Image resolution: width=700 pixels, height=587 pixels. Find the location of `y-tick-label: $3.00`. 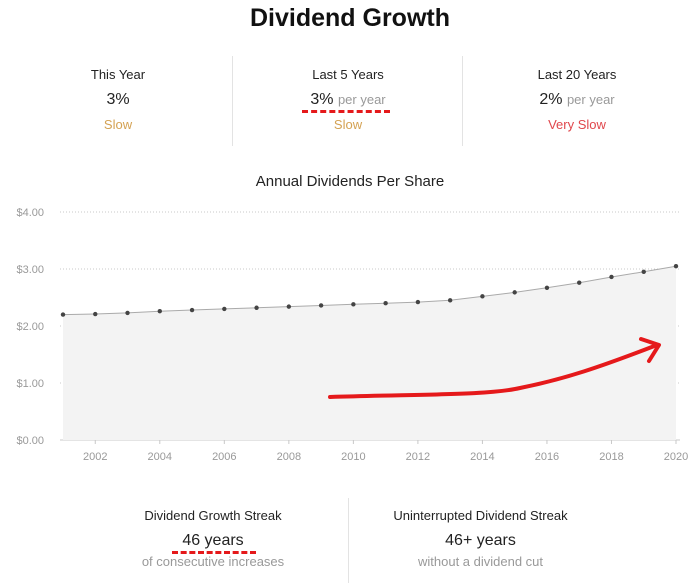

y-tick-label: $3.00 is located at coordinates (30, 270).